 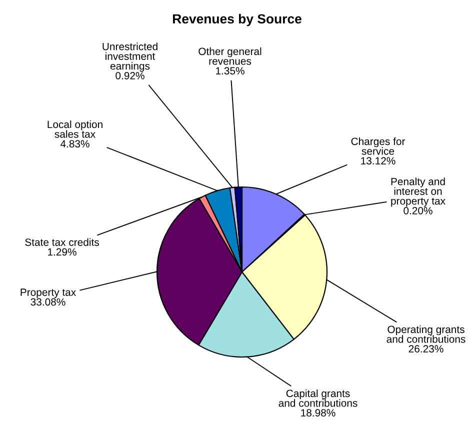 What do you see at coordinates (62, 252) in the screenshot?
I see `data-label: 1.29%` at bounding box center [62, 252].